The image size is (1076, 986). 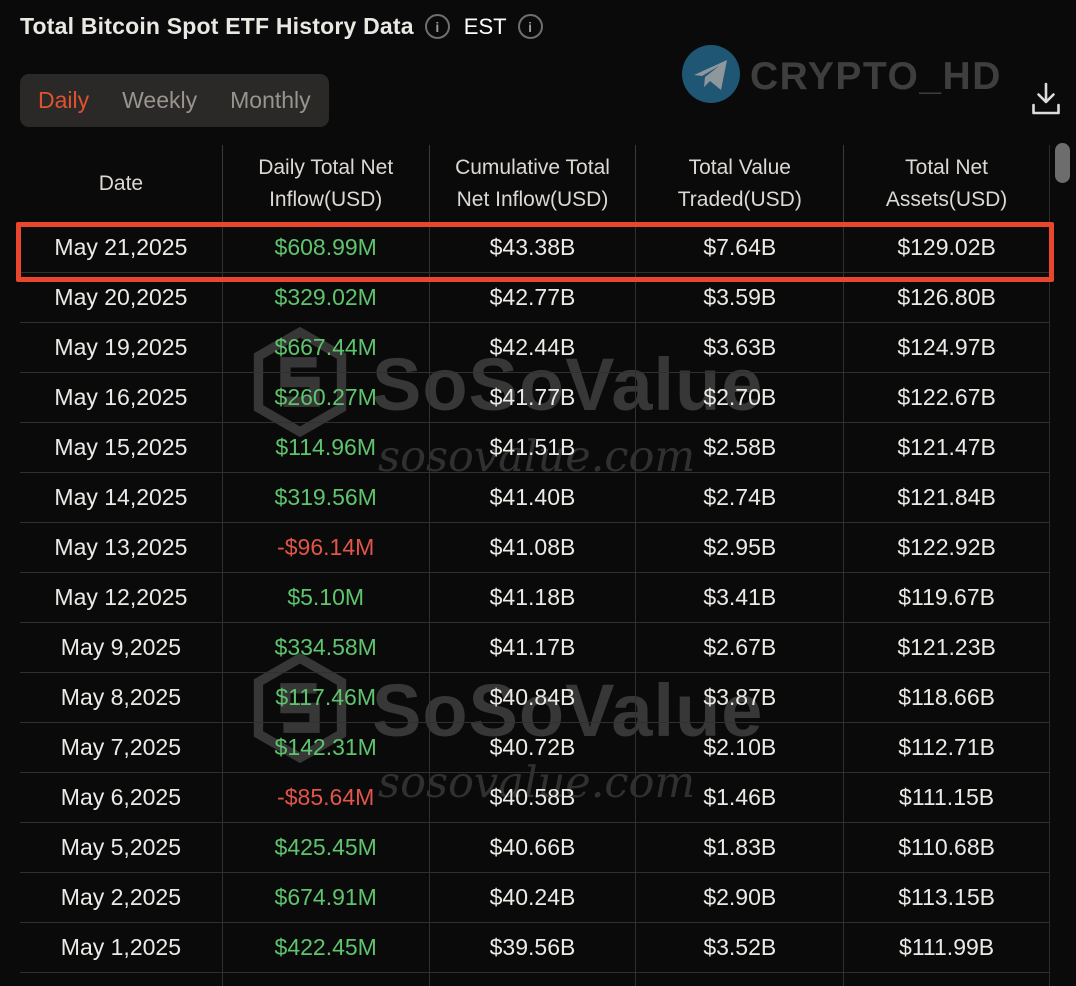 I want to click on net-assets-cell: $126.80B, so click(x=946, y=297).